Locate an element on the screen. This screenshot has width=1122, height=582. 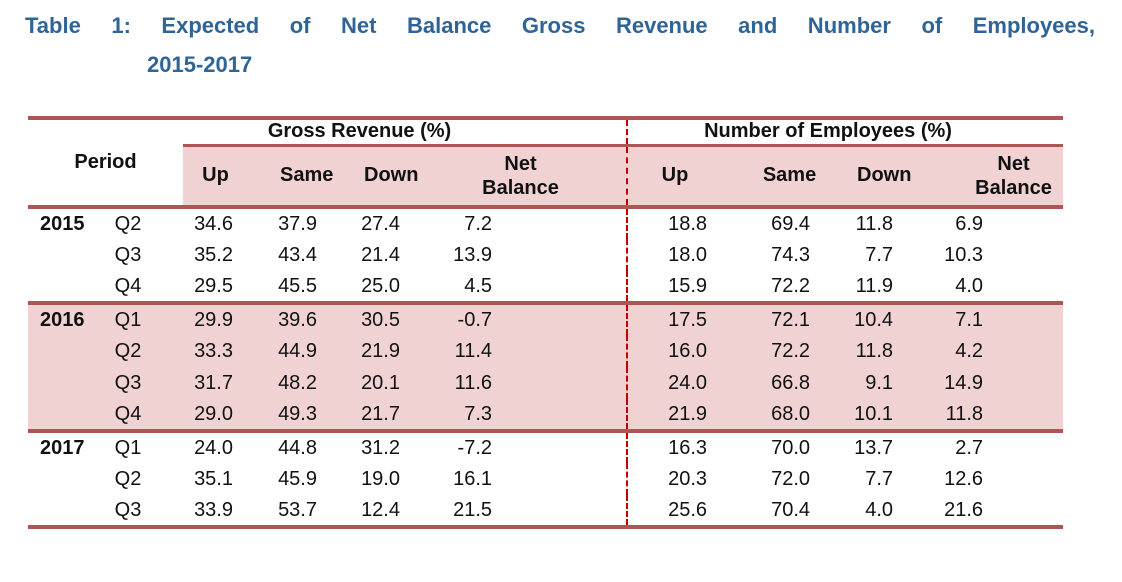
gross-revenue-down-cell: 25.0 is located at coordinates (380, 285).